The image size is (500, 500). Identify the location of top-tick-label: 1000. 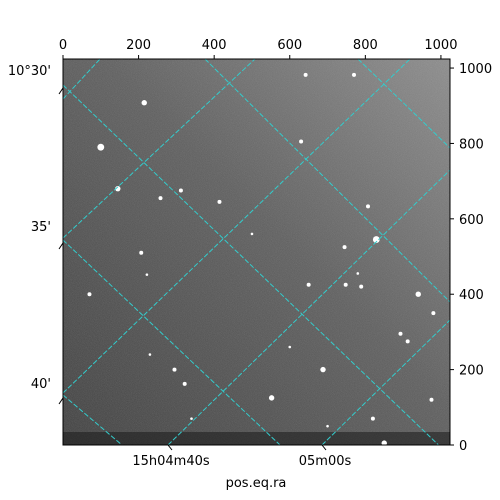
(440, 45).